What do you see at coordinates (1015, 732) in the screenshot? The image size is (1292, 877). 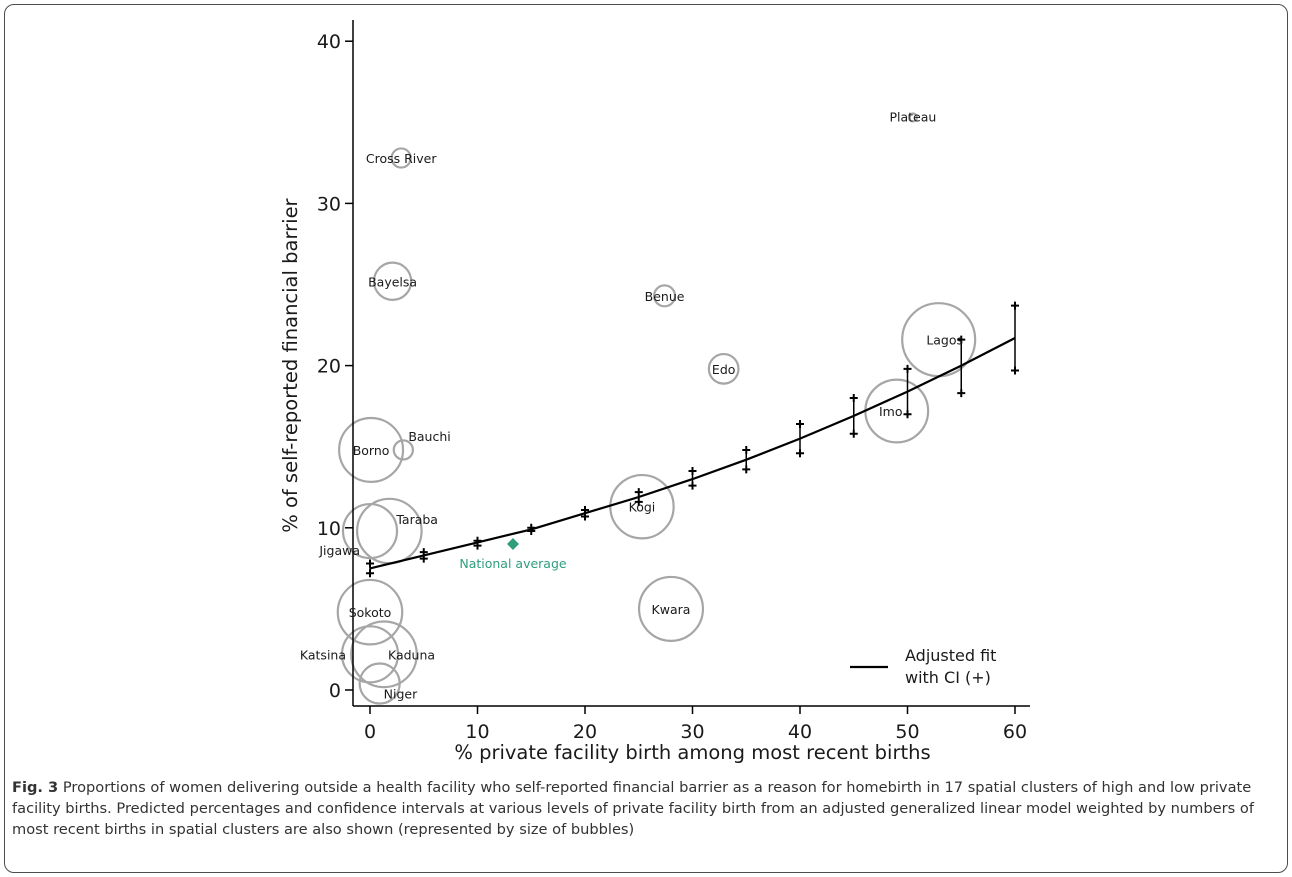 I see `x-tick-label-60: 60` at bounding box center [1015, 732].